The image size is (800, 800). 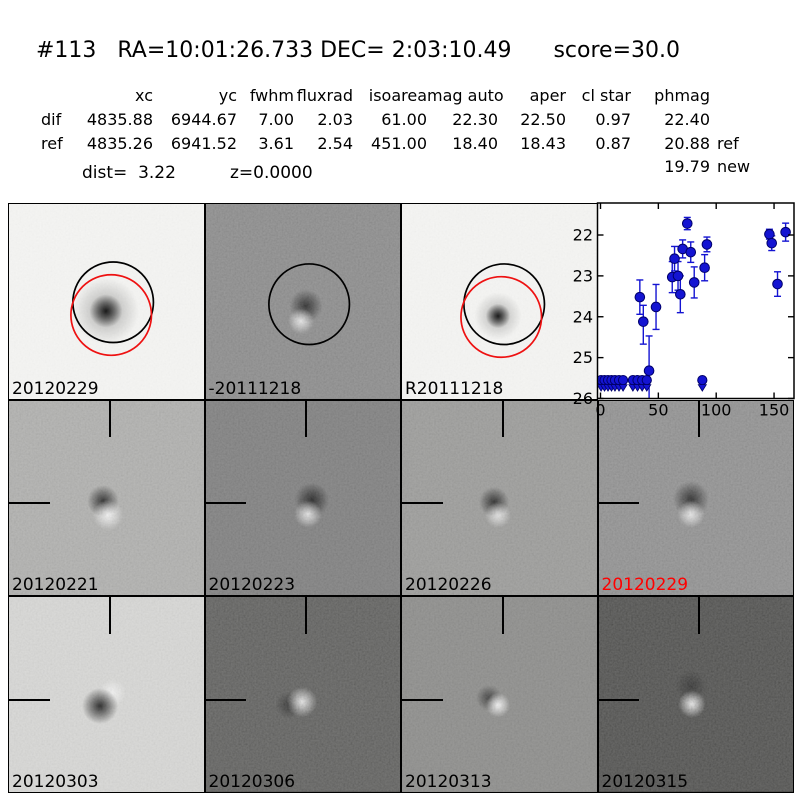 What do you see at coordinates (399, 143) in the screenshot?
I see `cell-isoarea: 451.00` at bounding box center [399, 143].